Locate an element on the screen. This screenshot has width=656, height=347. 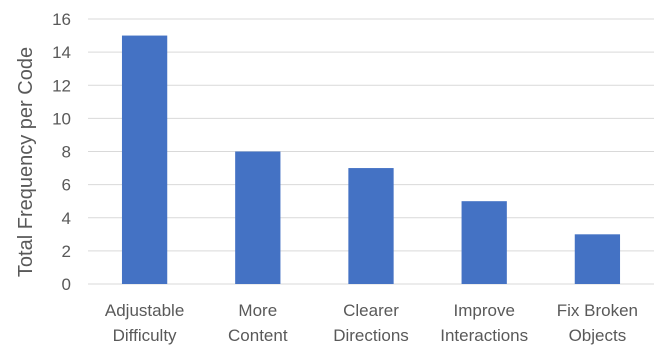
y-tick-label: 12 is located at coordinates (61, 85).